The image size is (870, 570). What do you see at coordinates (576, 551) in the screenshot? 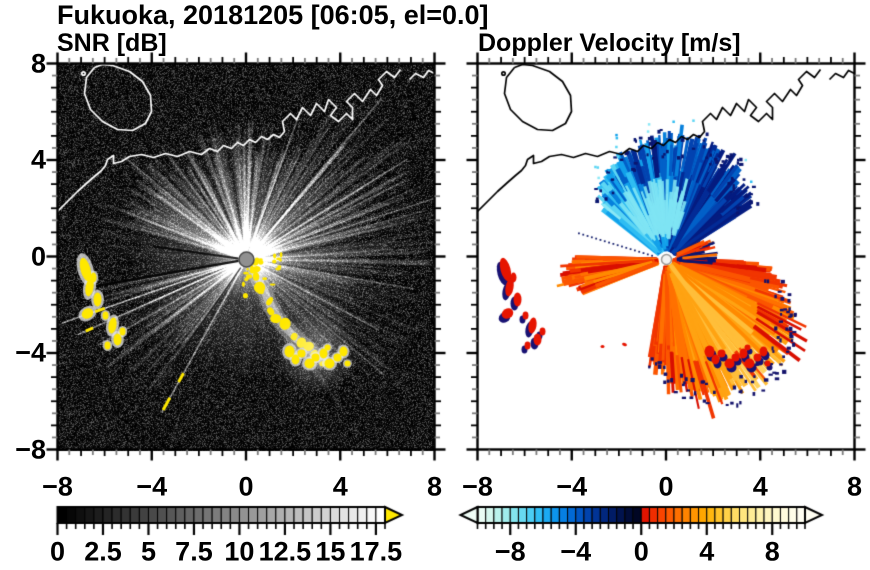
I see `doppler-colorbar-label: −4` at bounding box center [576, 551].